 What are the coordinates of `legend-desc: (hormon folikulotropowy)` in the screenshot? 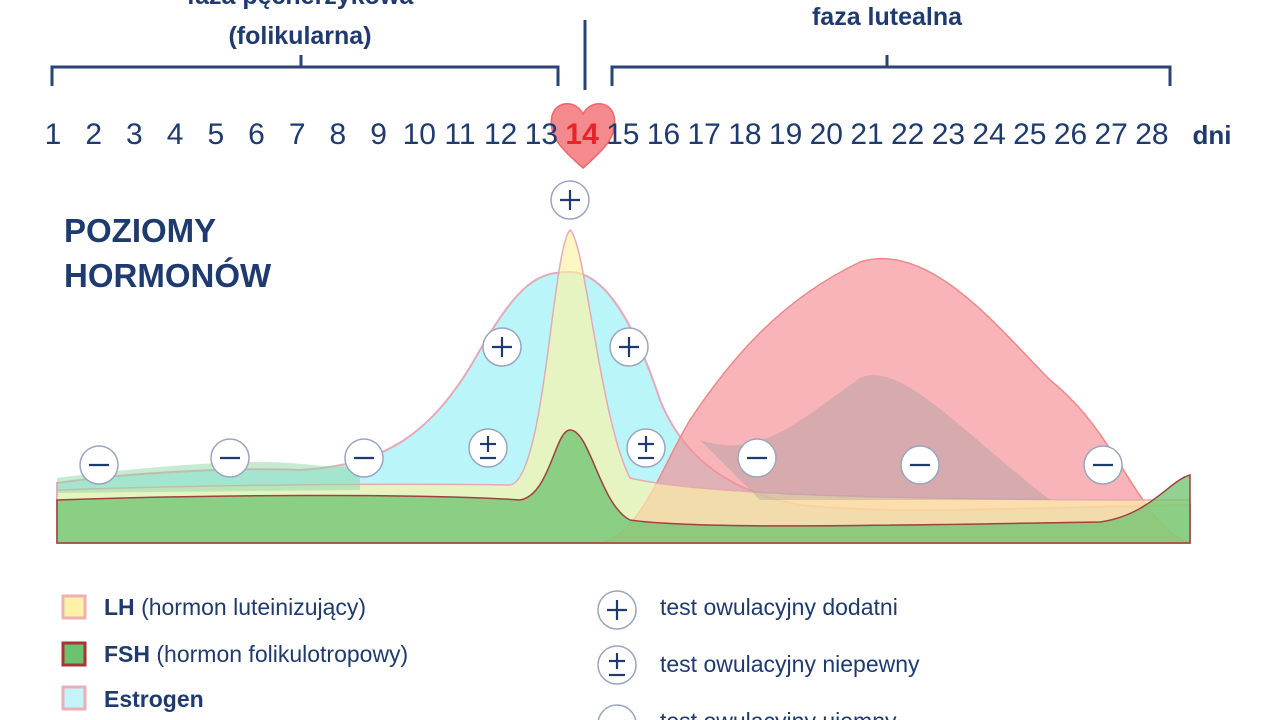 It's located at (282, 654).